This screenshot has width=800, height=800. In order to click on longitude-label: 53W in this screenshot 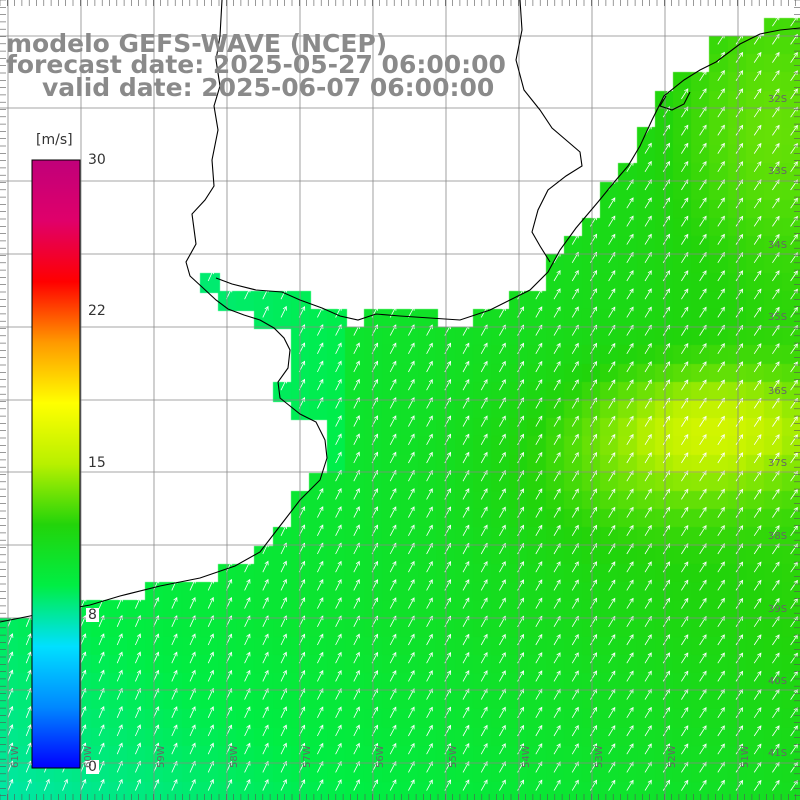, I will do `click(599, 756)`.